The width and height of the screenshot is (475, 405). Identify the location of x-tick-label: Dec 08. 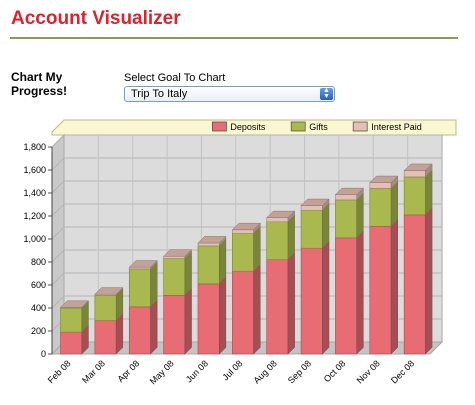
(402, 371).